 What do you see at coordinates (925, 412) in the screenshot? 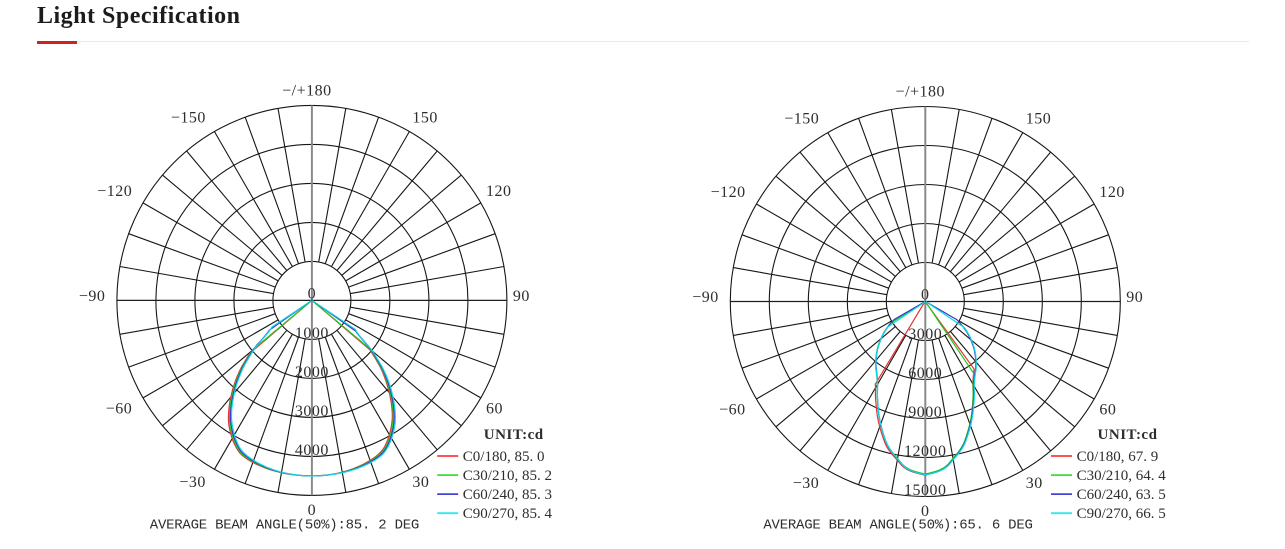
I see `svg-text: 9000` at bounding box center [925, 412].